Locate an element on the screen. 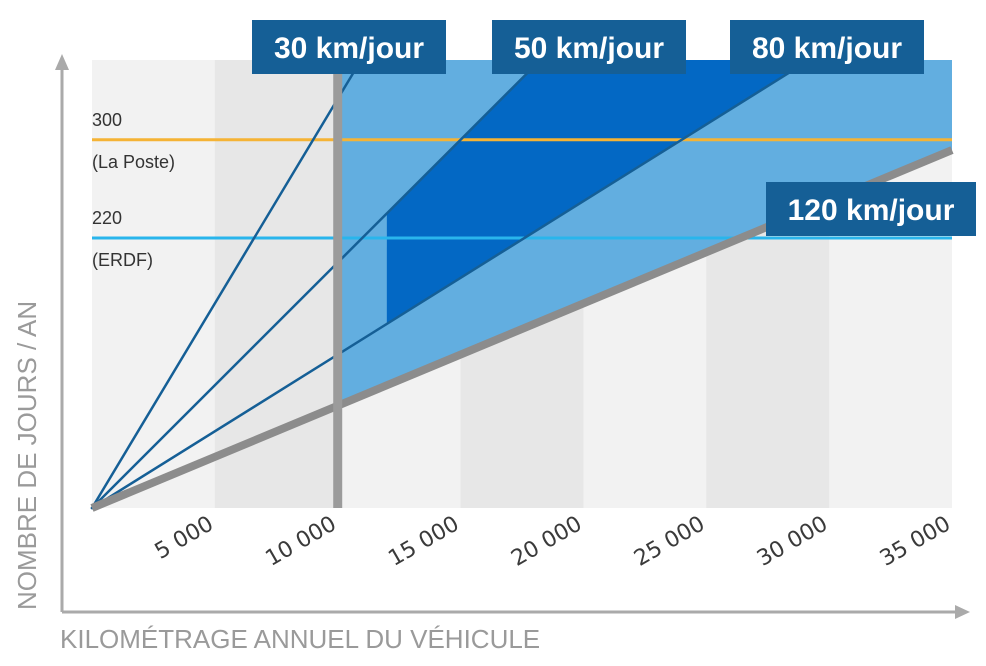 The image size is (986, 666). x-tick-label: 25 000 is located at coordinates (669, 542).